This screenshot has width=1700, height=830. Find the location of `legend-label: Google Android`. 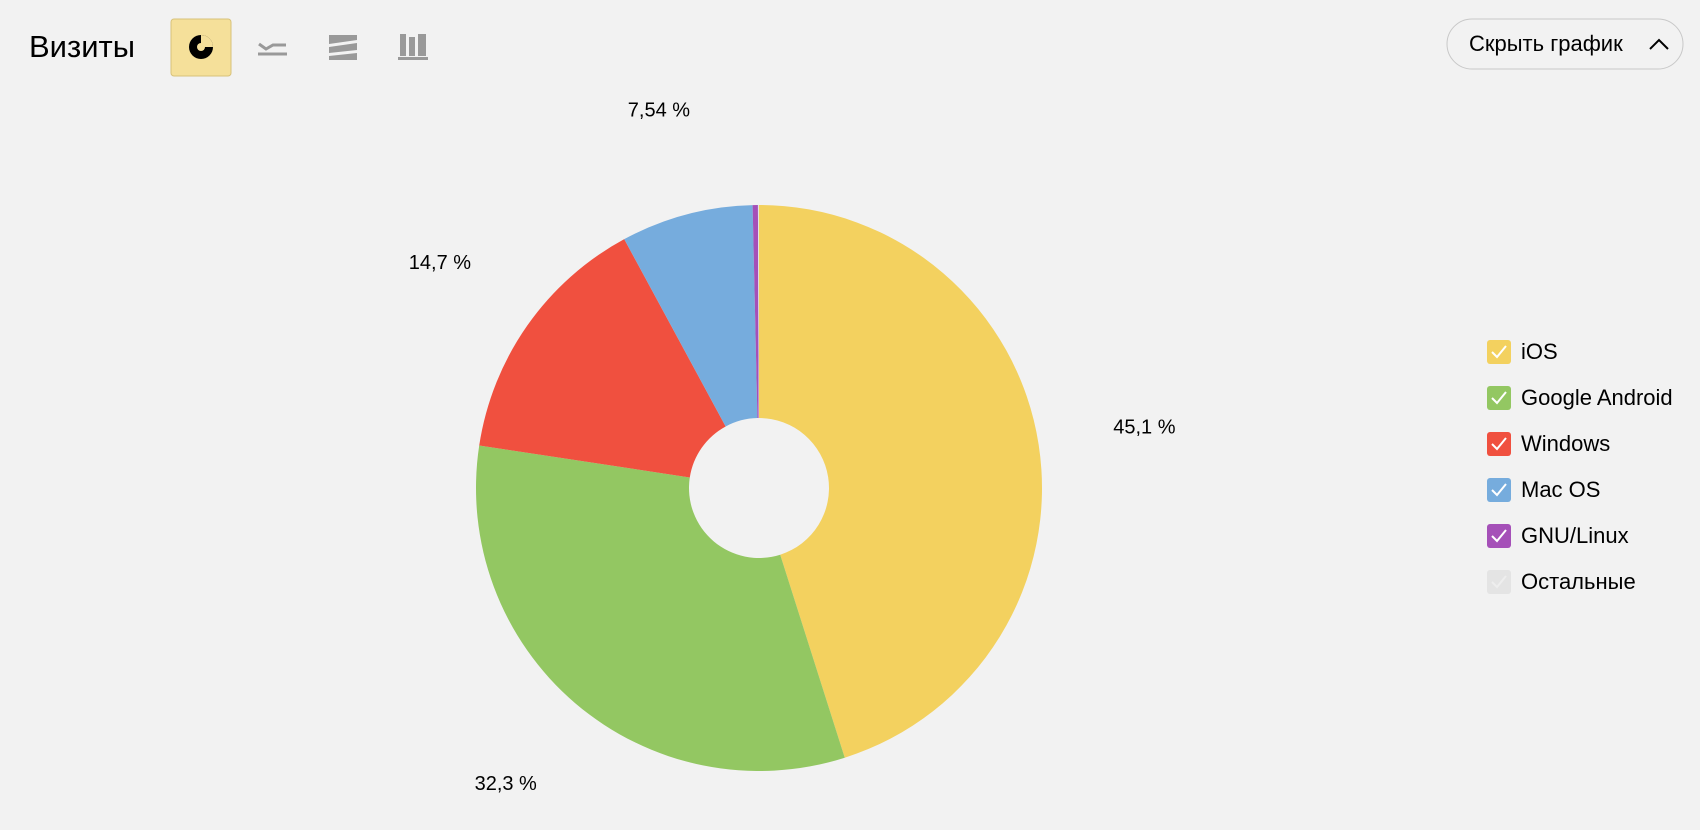

legend-label: Google Android is located at coordinates (1597, 397).